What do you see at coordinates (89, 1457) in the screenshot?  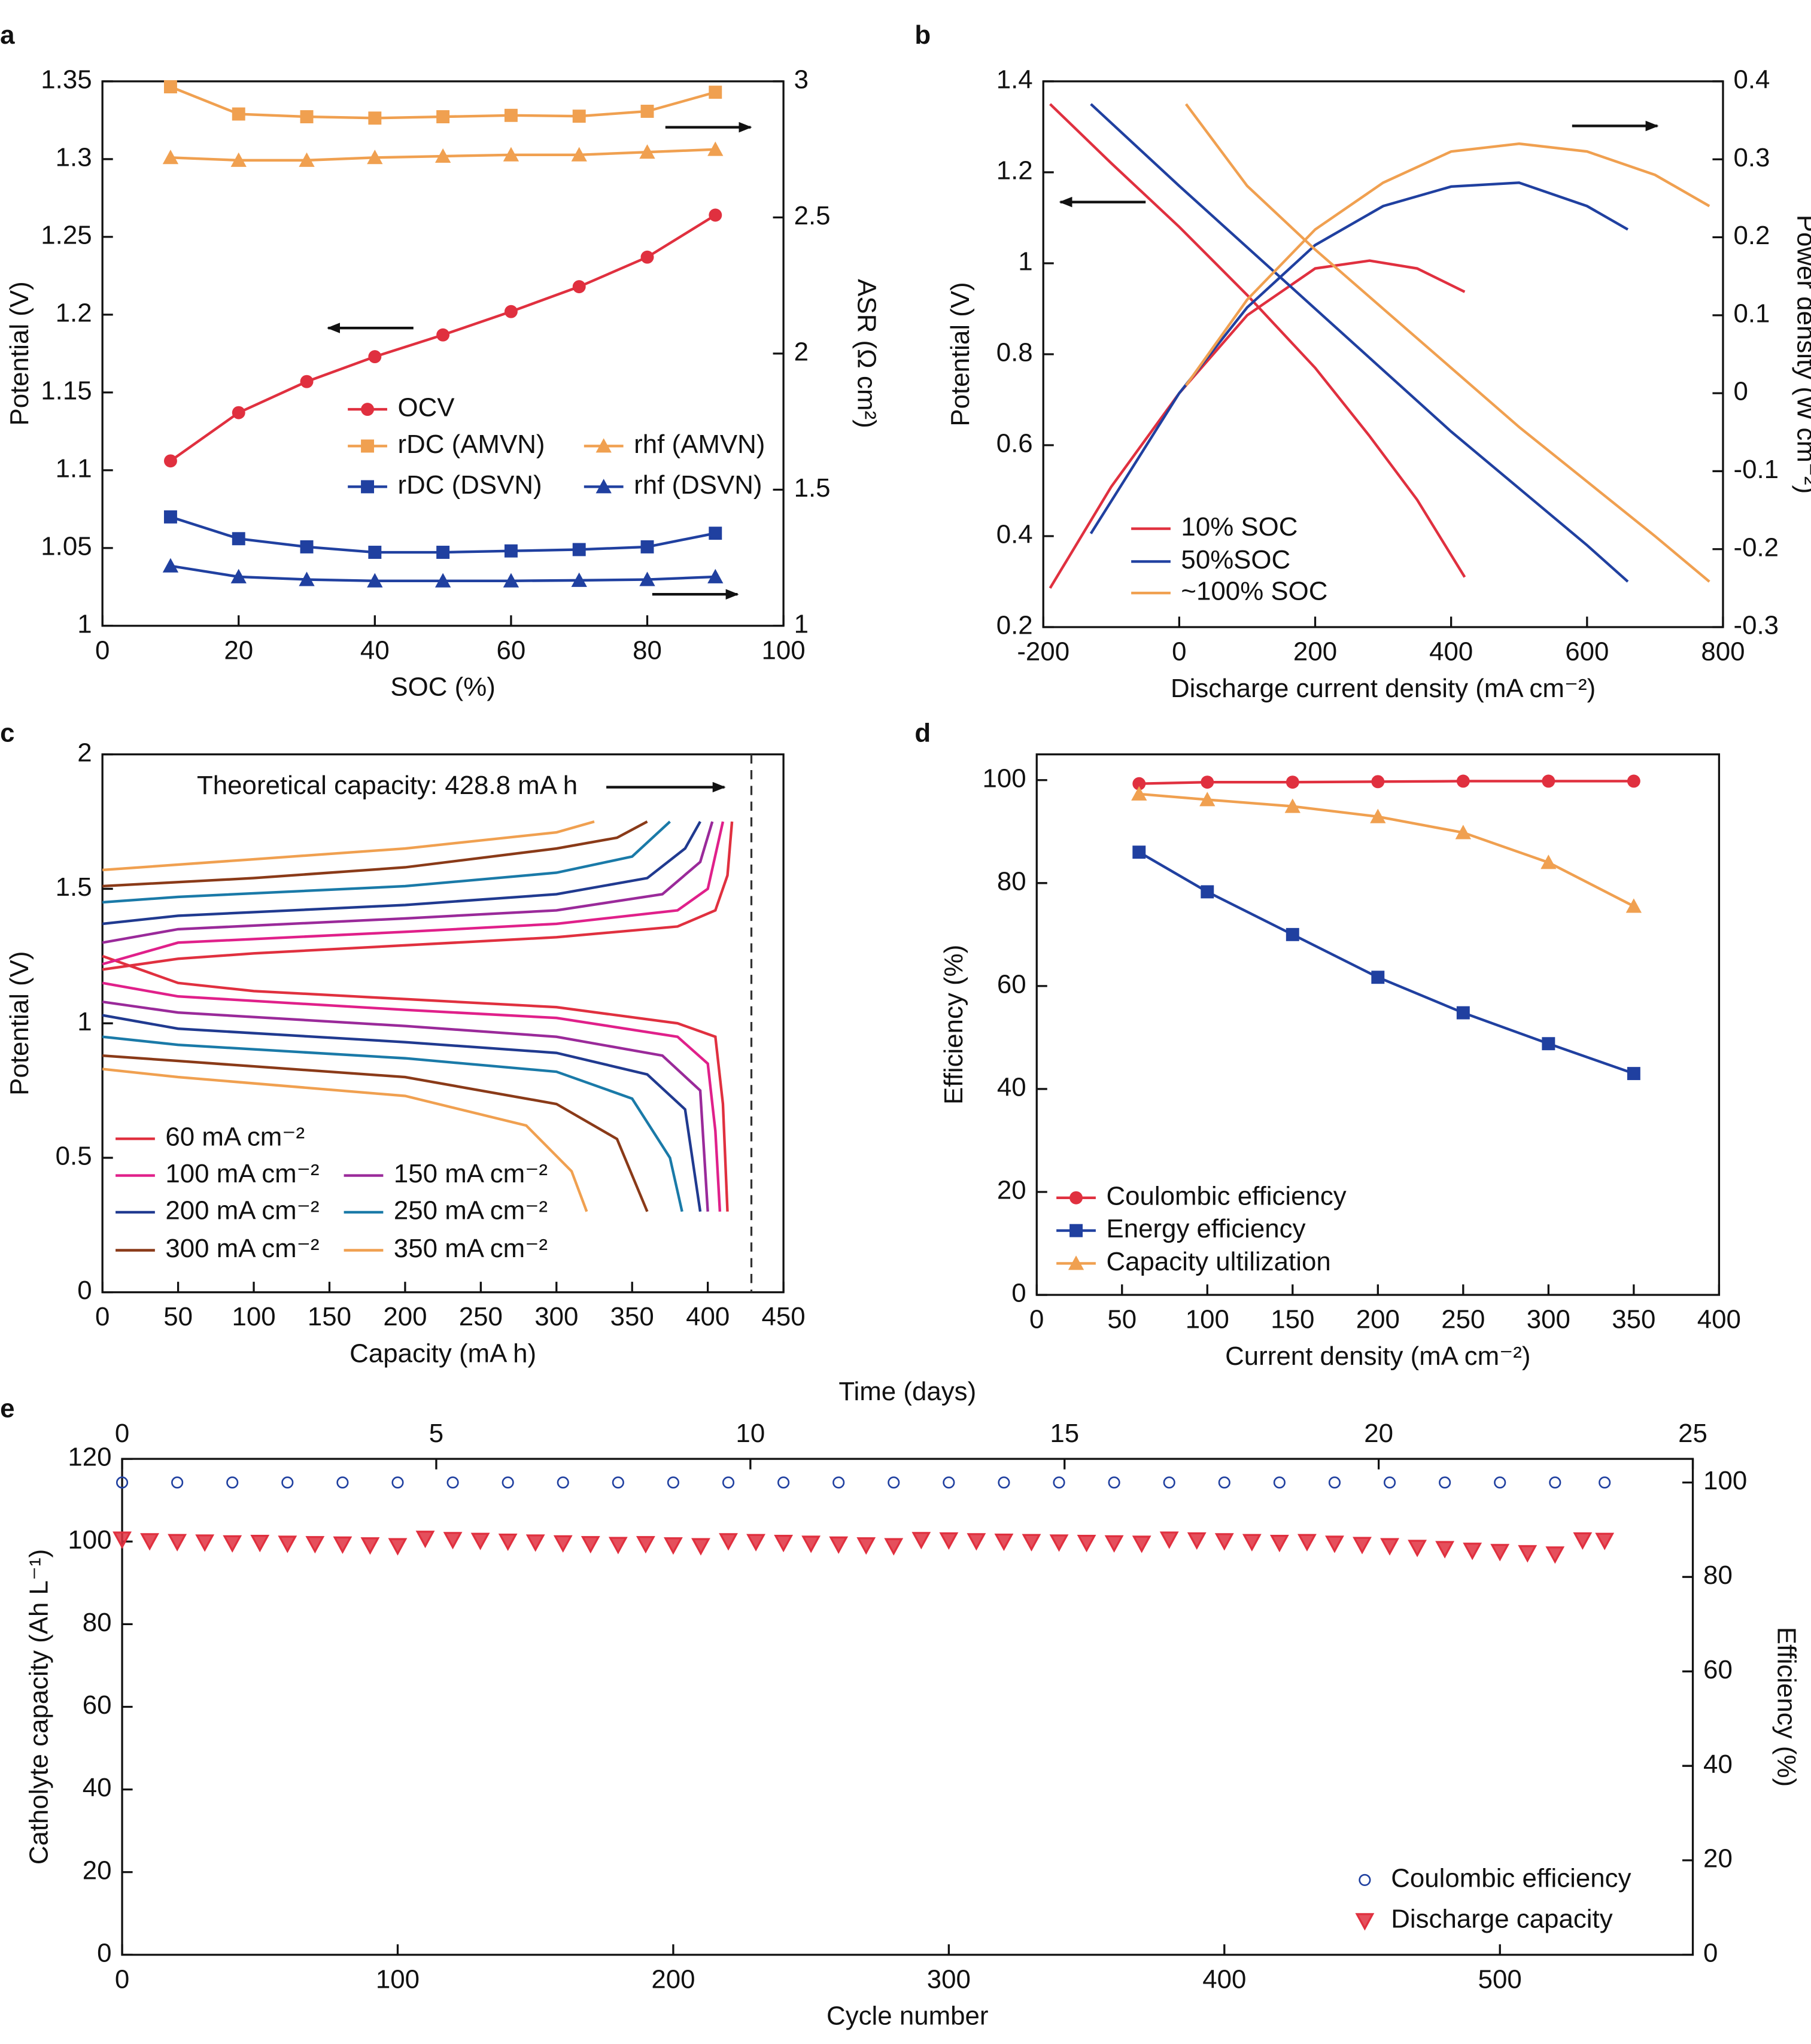 I see `y-tick-label: 120` at bounding box center [89, 1457].